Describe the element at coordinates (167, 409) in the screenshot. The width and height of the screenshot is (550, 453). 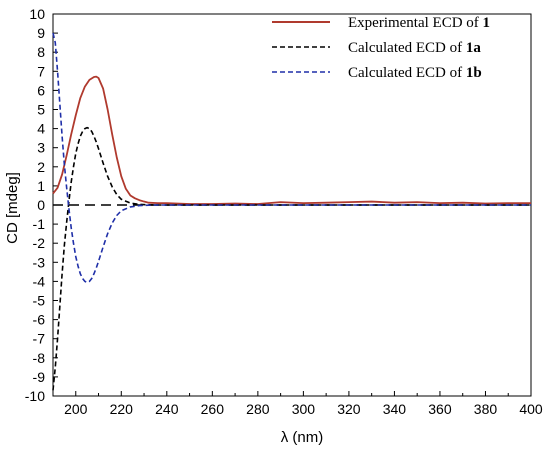
I see `x-tick-label: 240` at that location.